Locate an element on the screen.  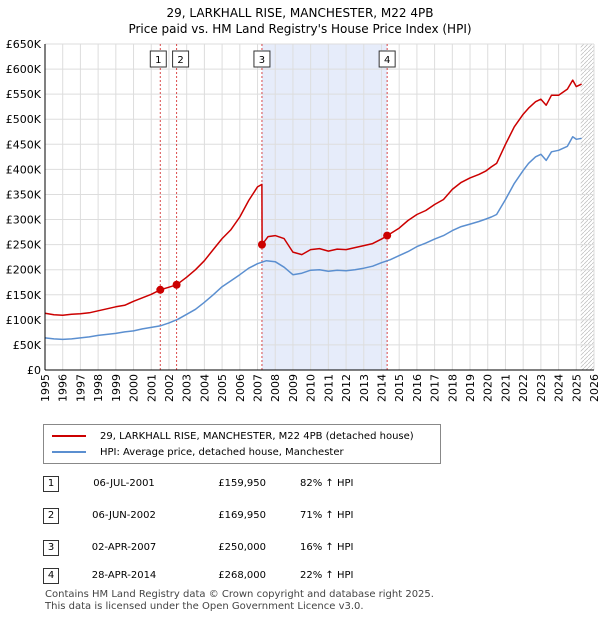
table-row: 3 02-APR-2007 £250,000 16% ↑ HPI is located at coordinates (300, 548).